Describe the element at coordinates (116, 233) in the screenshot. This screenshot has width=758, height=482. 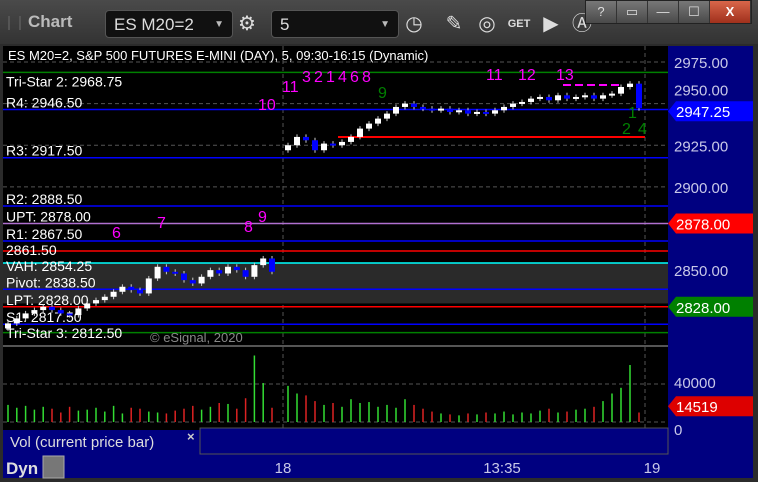
I see `signal-annotation: 6` at that location.